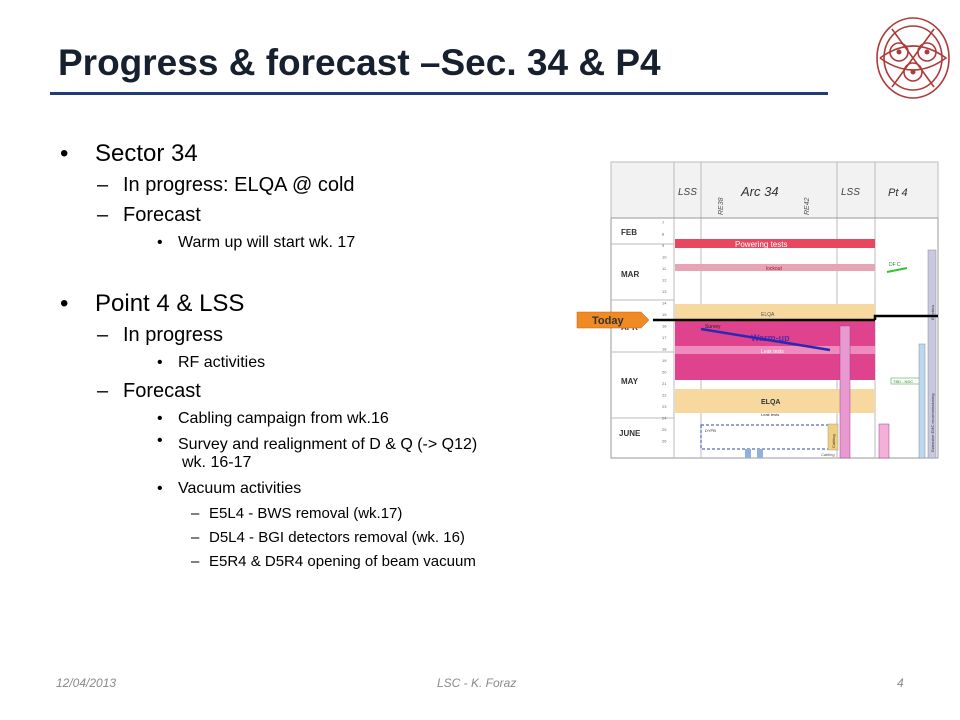 This screenshot has height=720, width=960. What do you see at coordinates (664, 360) in the screenshot?
I see `week-label: 19` at bounding box center [664, 360].